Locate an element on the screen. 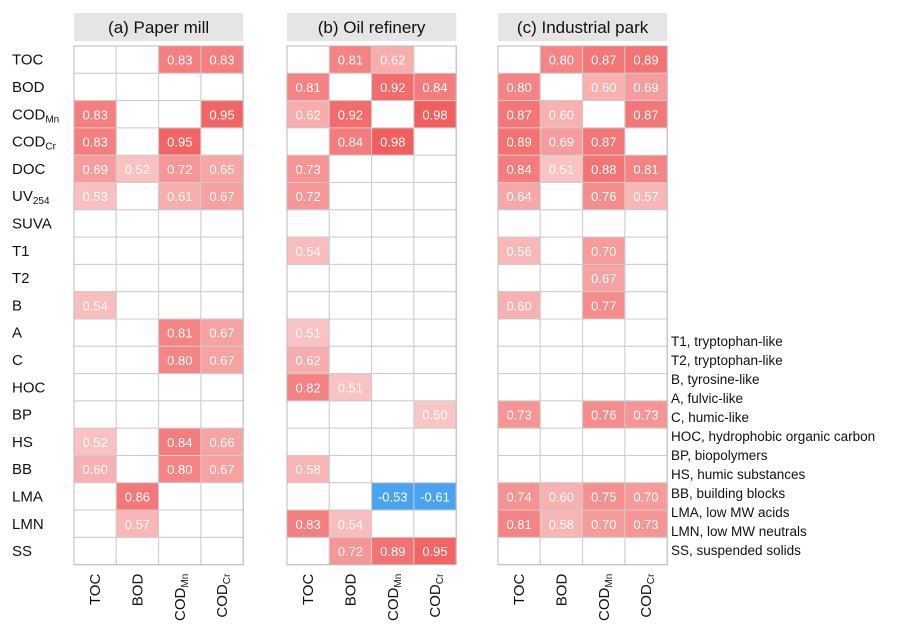 This screenshot has width=921, height=633. cell-value-label: 0.89 is located at coordinates (392, 551).